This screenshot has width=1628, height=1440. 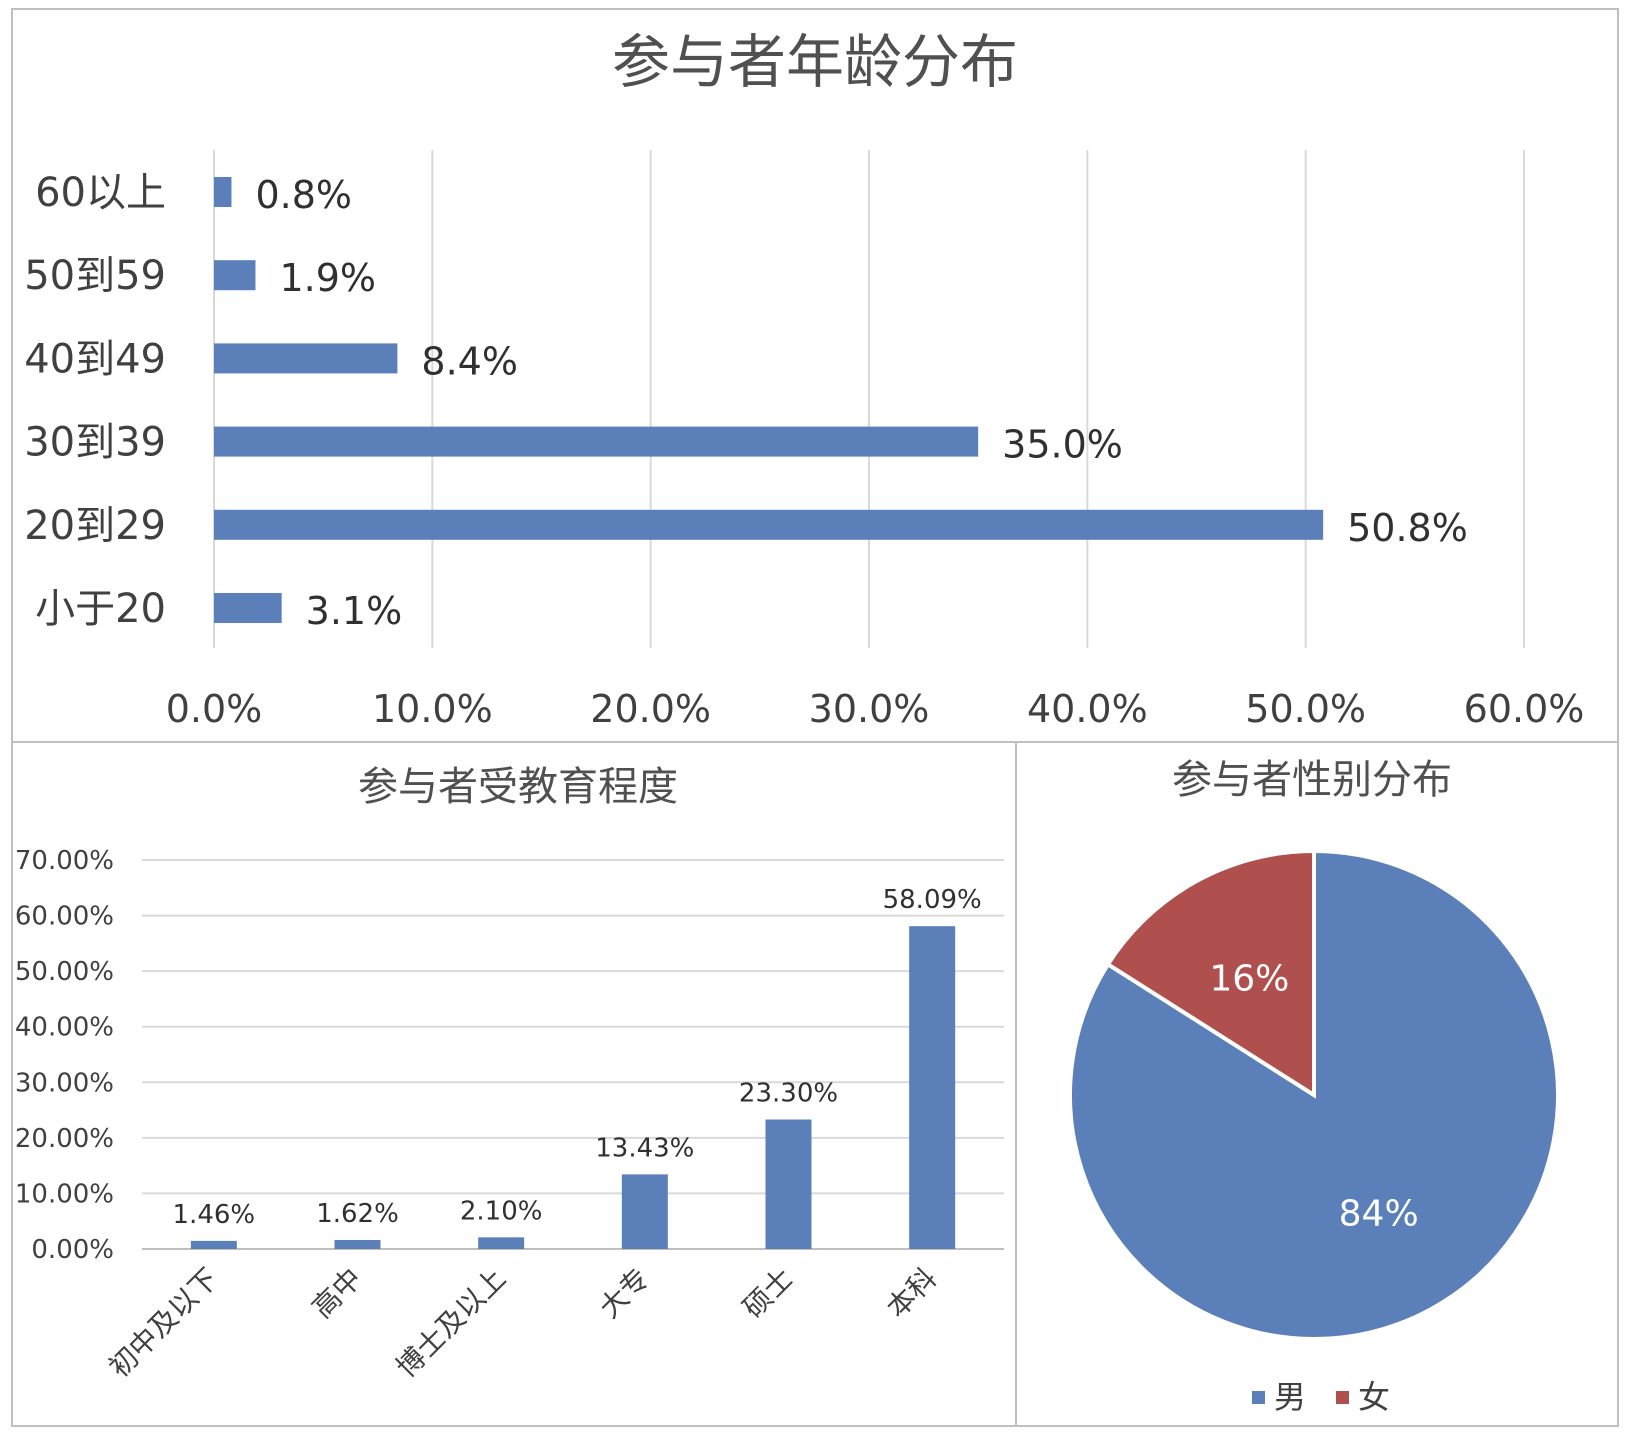 I want to click on edu-value-label: 13.43%, so click(x=644, y=1148).